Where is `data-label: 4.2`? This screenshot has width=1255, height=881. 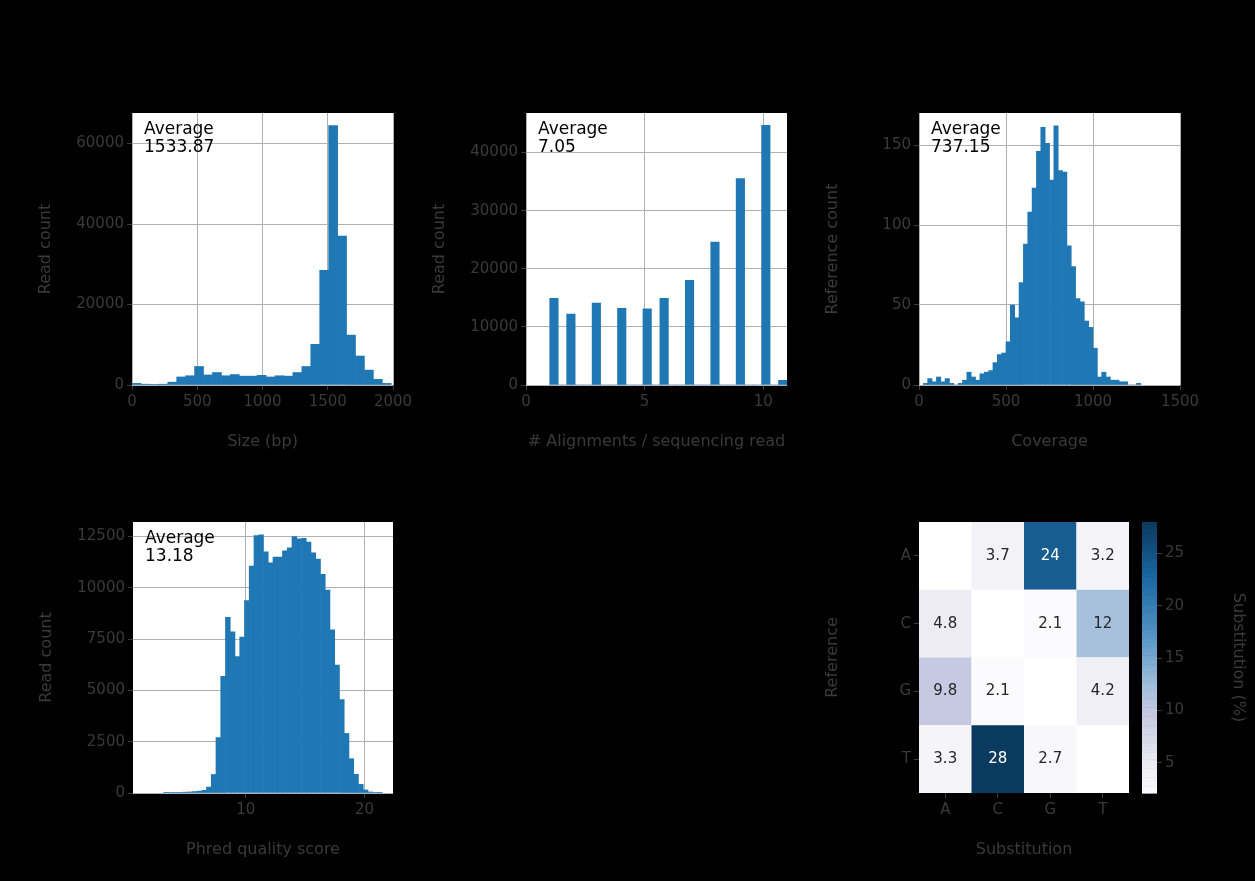
data-label: 4.2 is located at coordinates (1102, 690).